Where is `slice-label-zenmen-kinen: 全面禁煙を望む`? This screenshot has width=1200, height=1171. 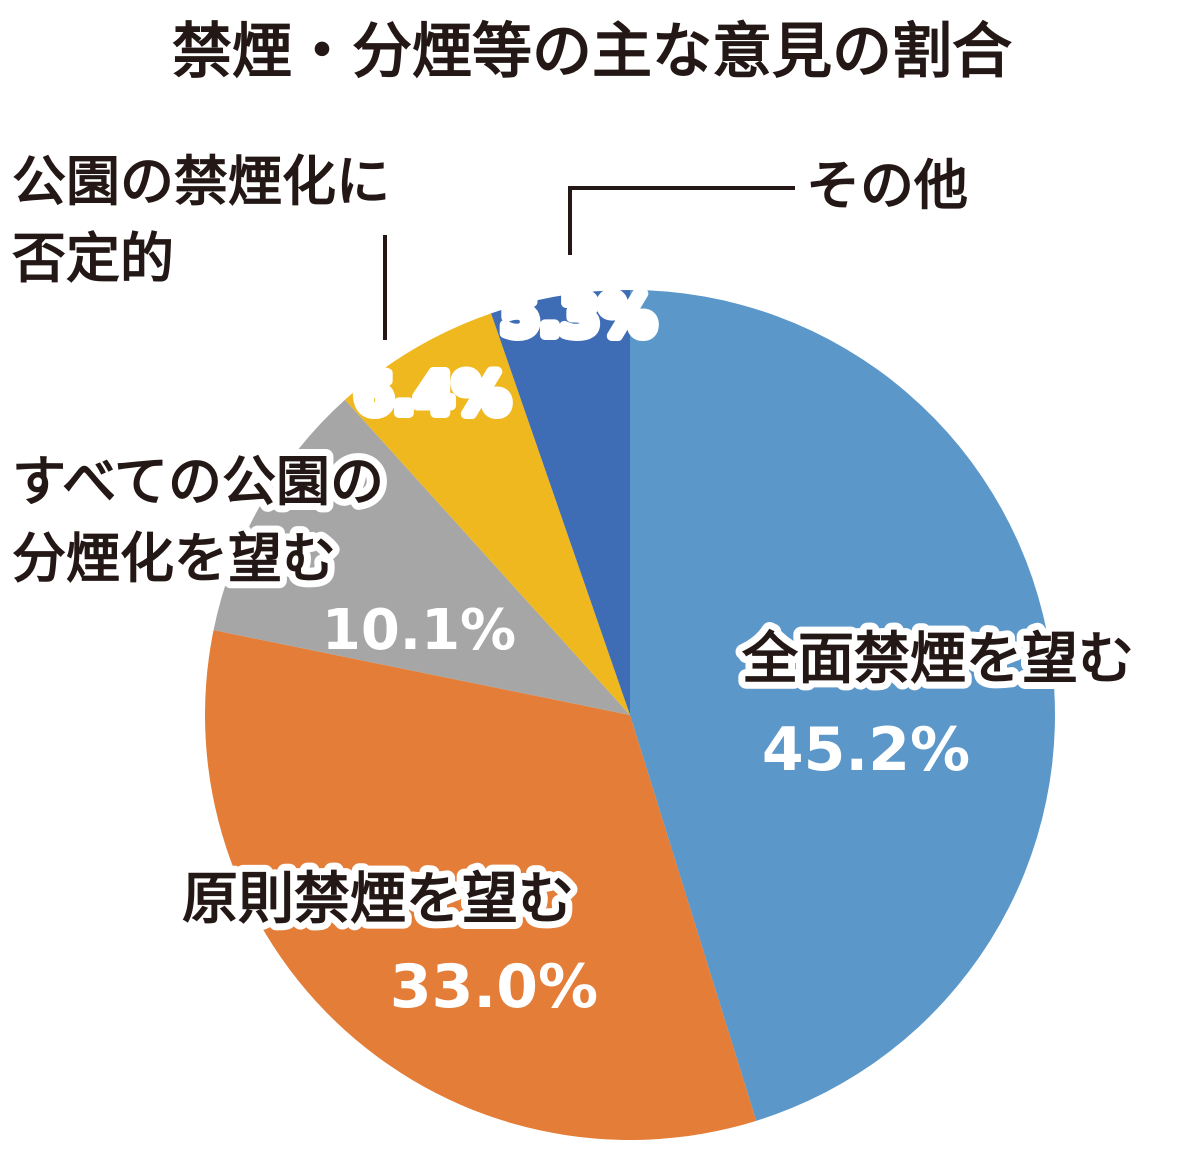
slice-label-zenmen-kinen: 全面禁煙を望む is located at coordinates (937, 659).